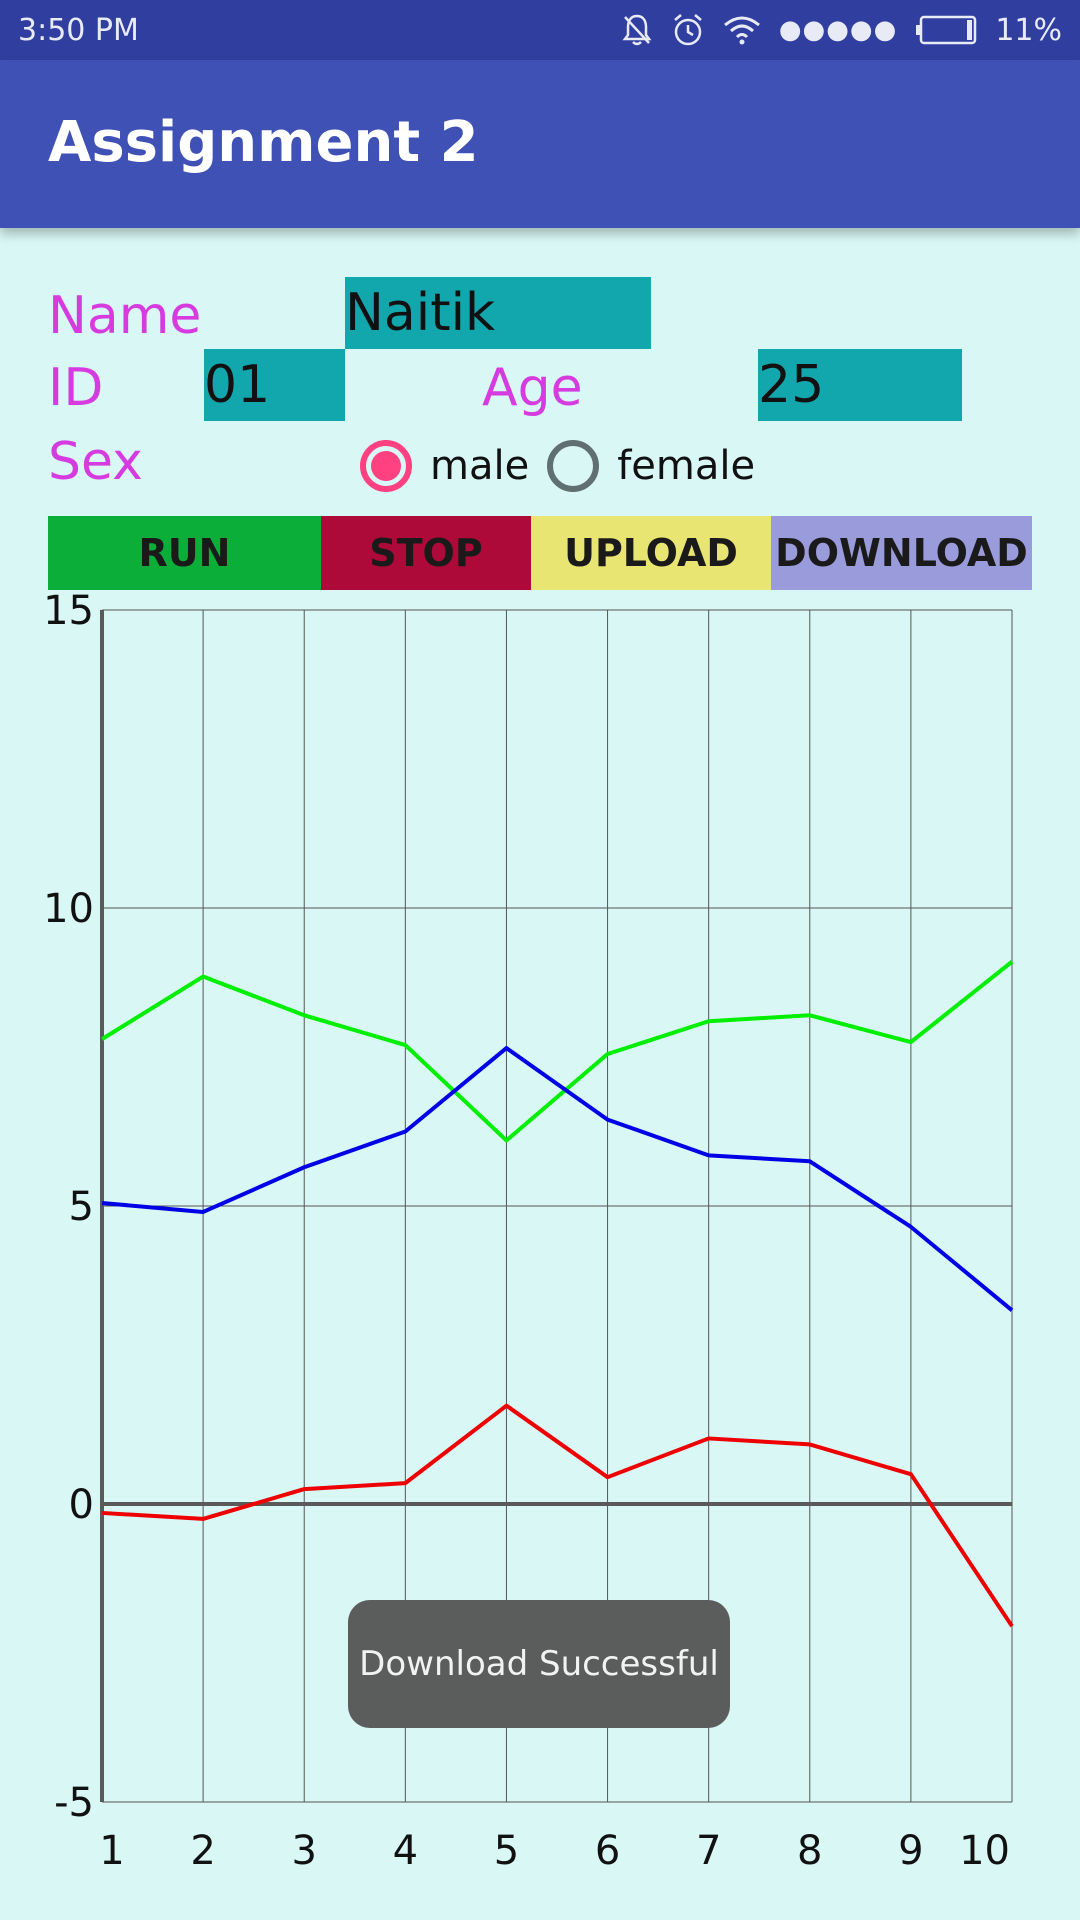 This screenshot has height=1920, width=1080. What do you see at coordinates (81, 1505) in the screenshot?
I see `y-tick-label: 0` at bounding box center [81, 1505].